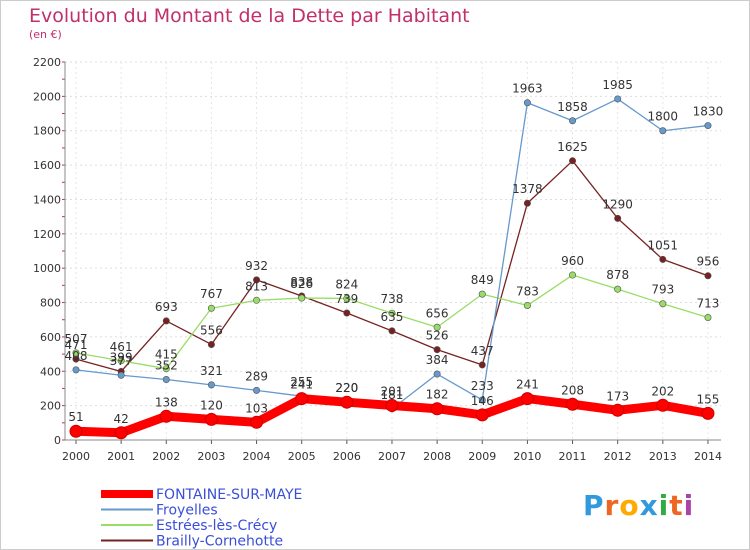  Describe the element at coordinates (166, 307) in the screenshot. I see `data-label: 693` at that location.